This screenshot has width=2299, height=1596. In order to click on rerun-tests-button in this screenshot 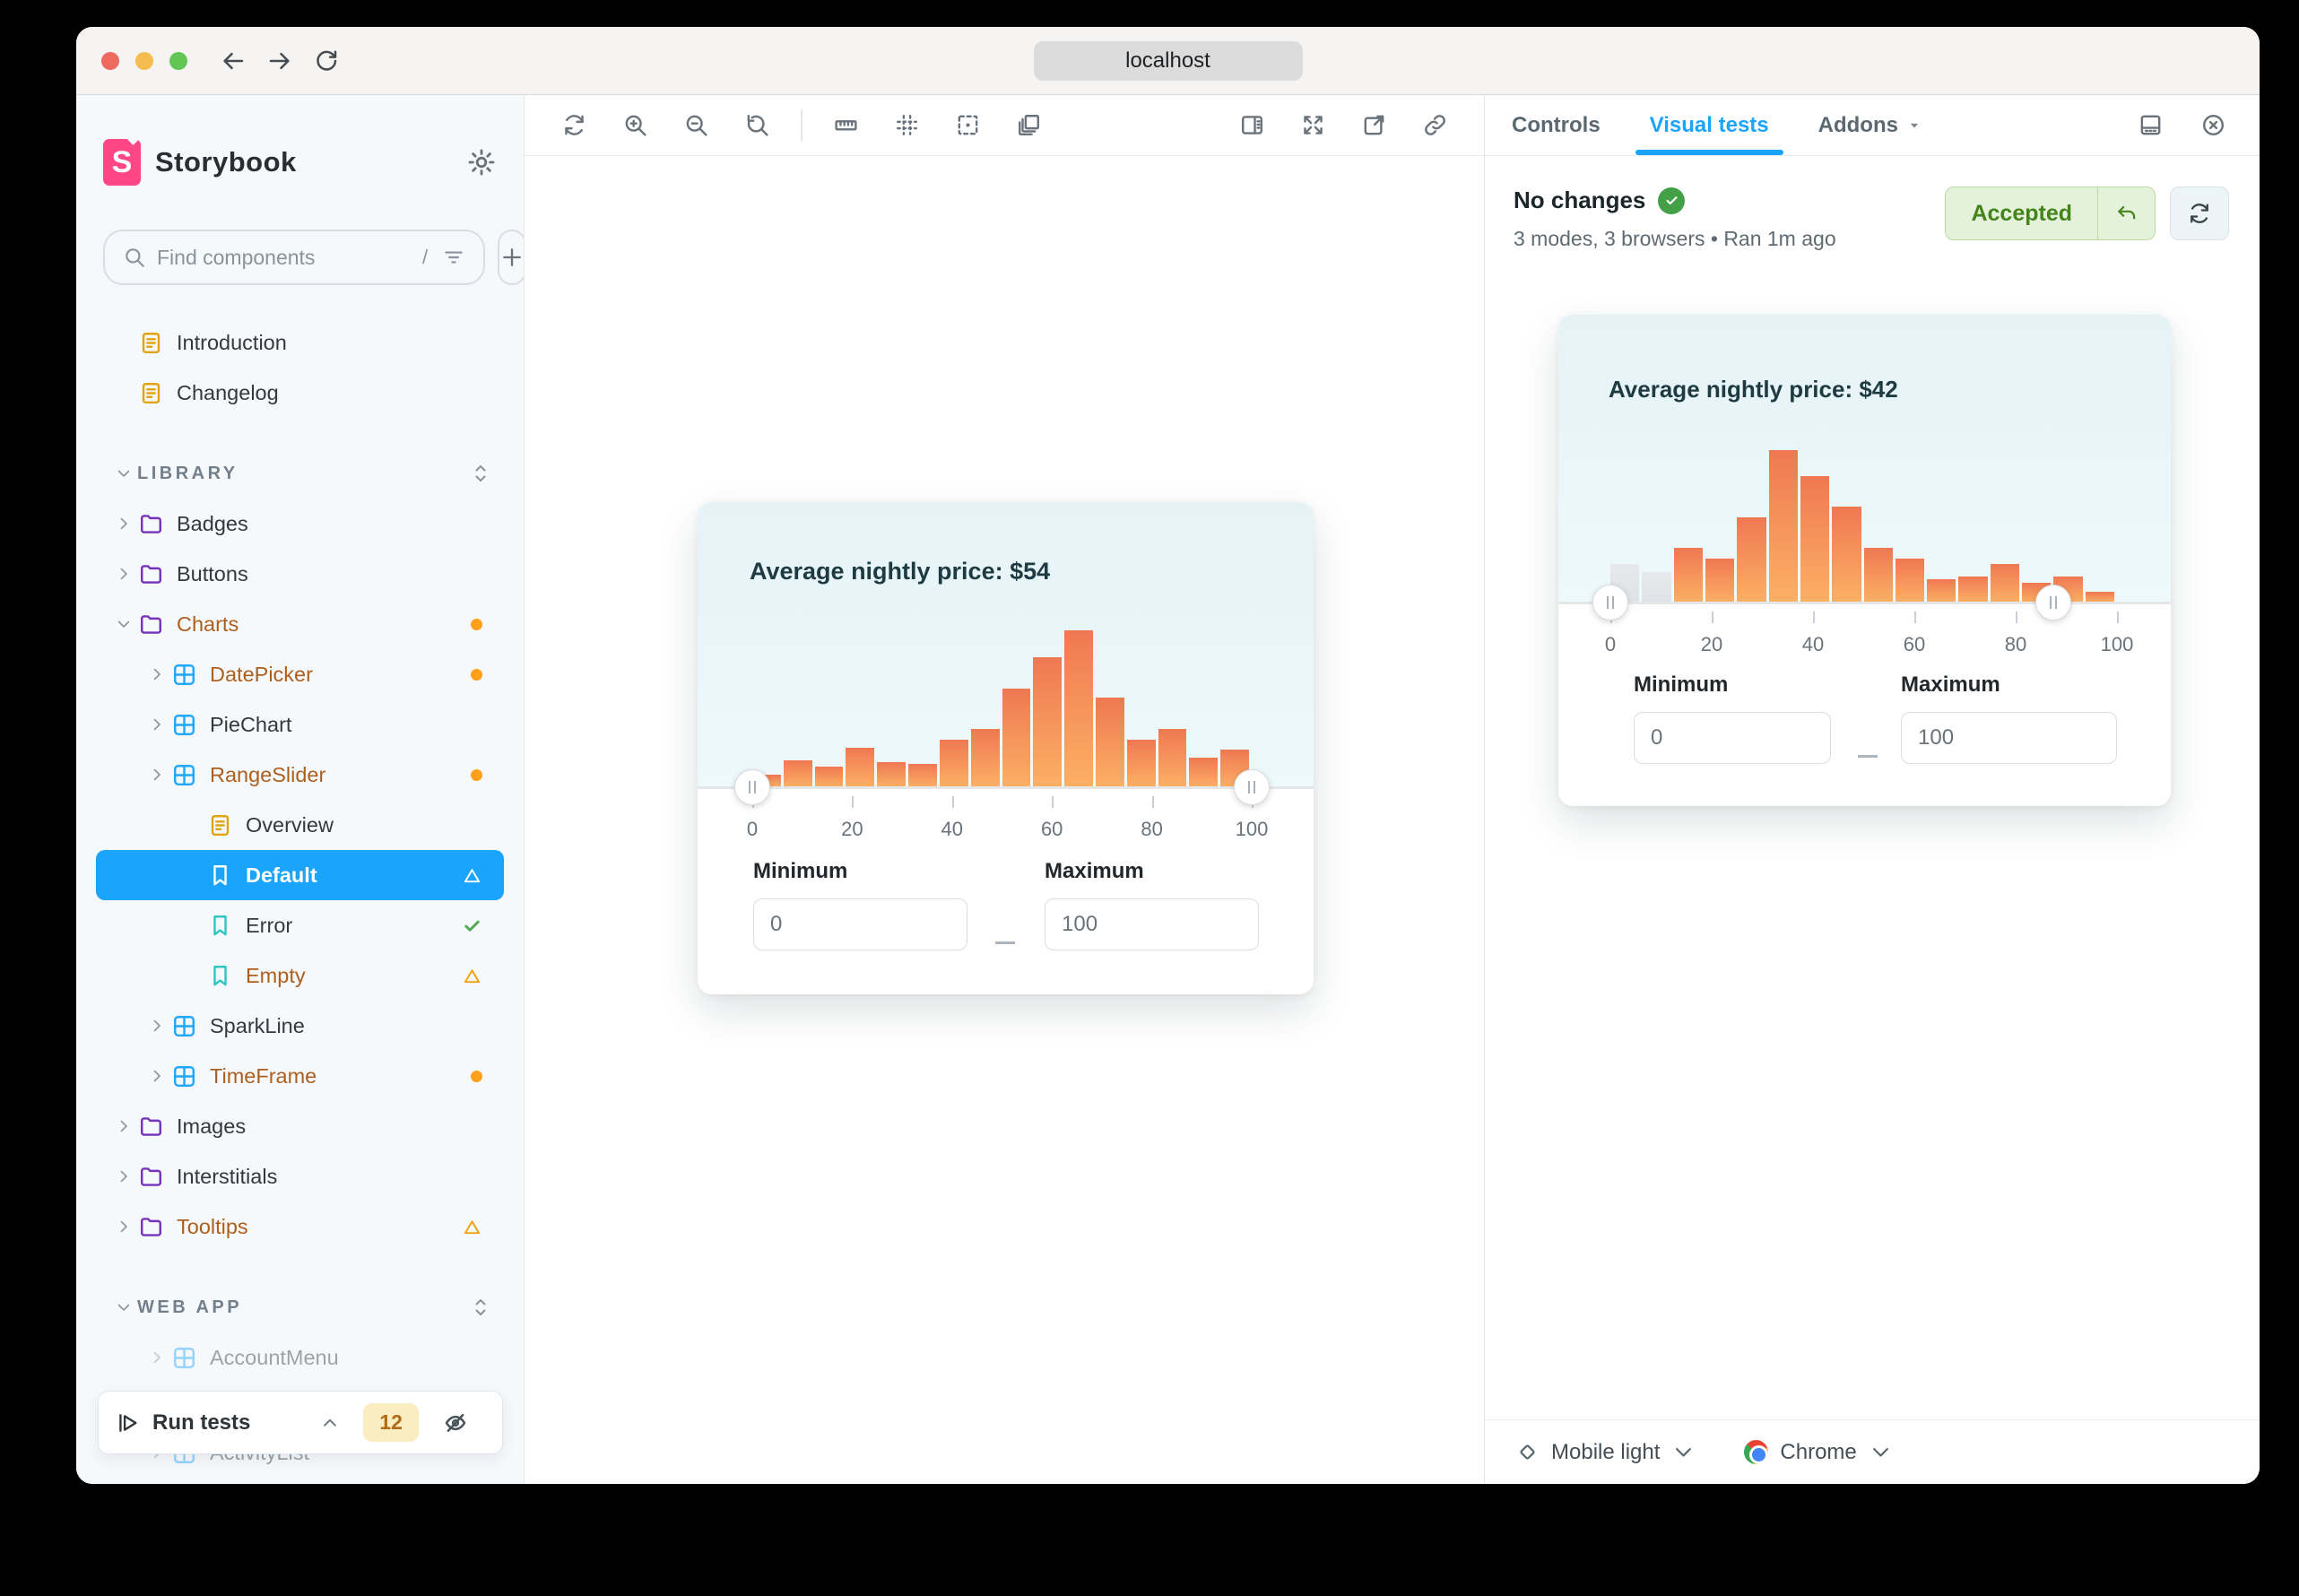, I will do `click(2199, 213)`.